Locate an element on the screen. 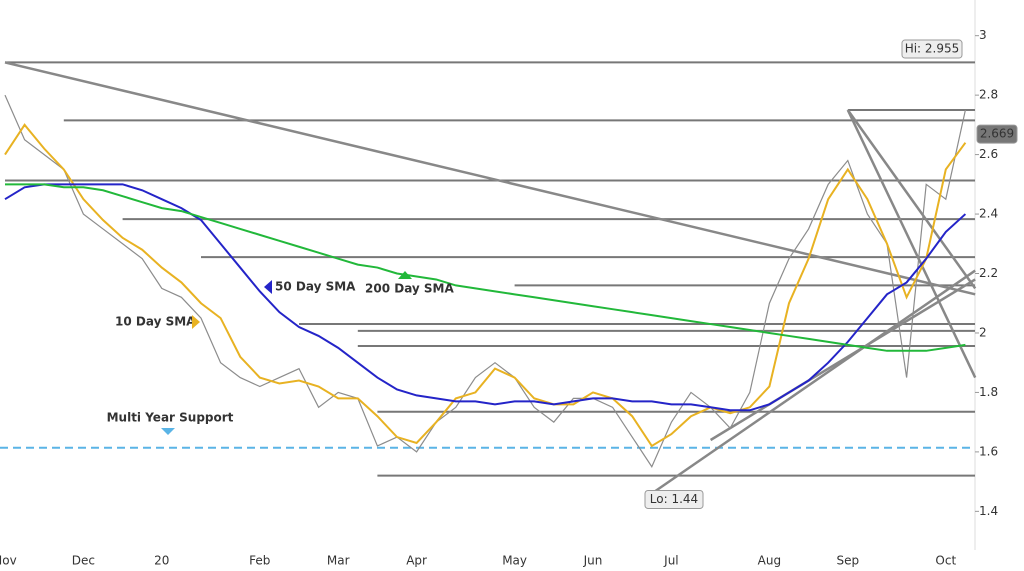 The height and width of the screenshot is (571, 1024). annotation: 50 Day SMA is located at coordinates (315, 287).